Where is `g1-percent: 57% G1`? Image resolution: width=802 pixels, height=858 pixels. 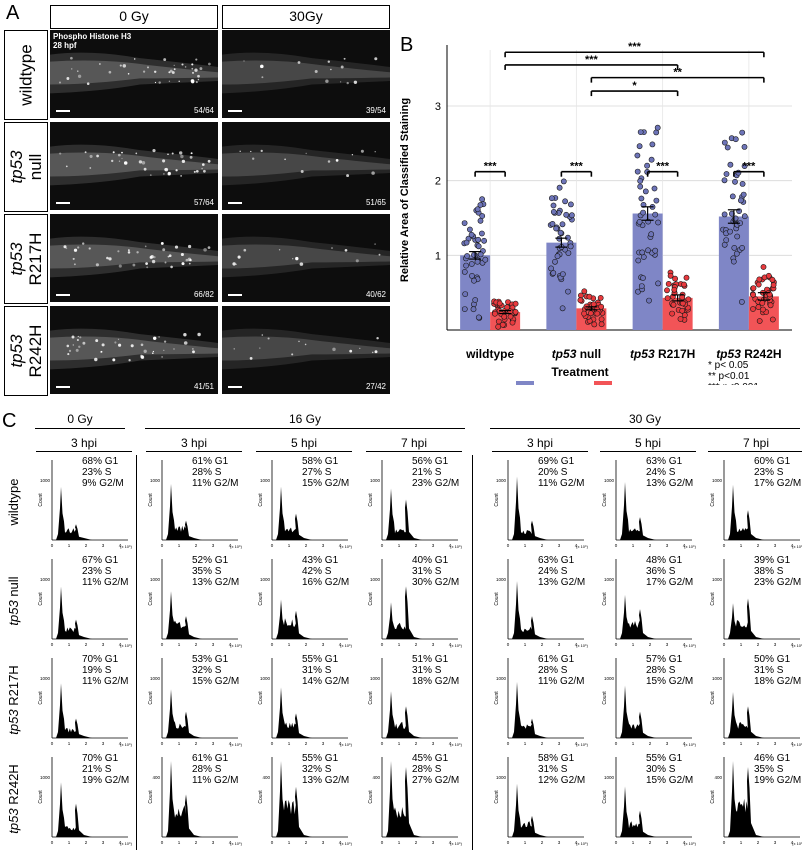 g1-percent: 57% G1 is located at coordinates (664, 659).